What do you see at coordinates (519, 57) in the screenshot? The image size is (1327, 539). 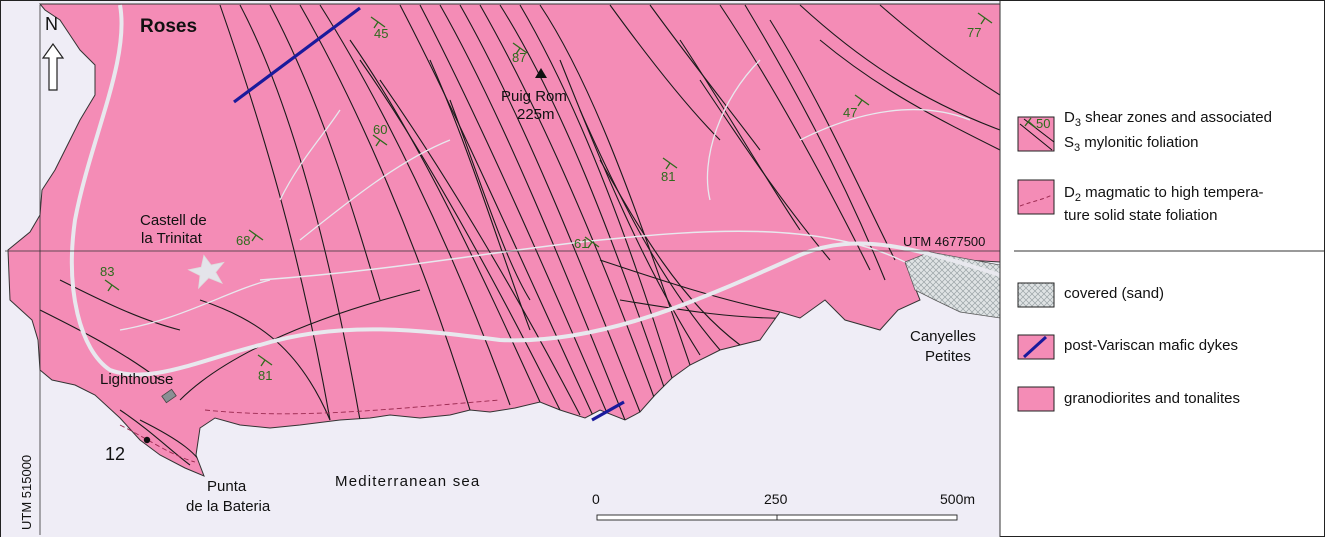 I see `dip-value: 87` at bounding box center [519, 57].